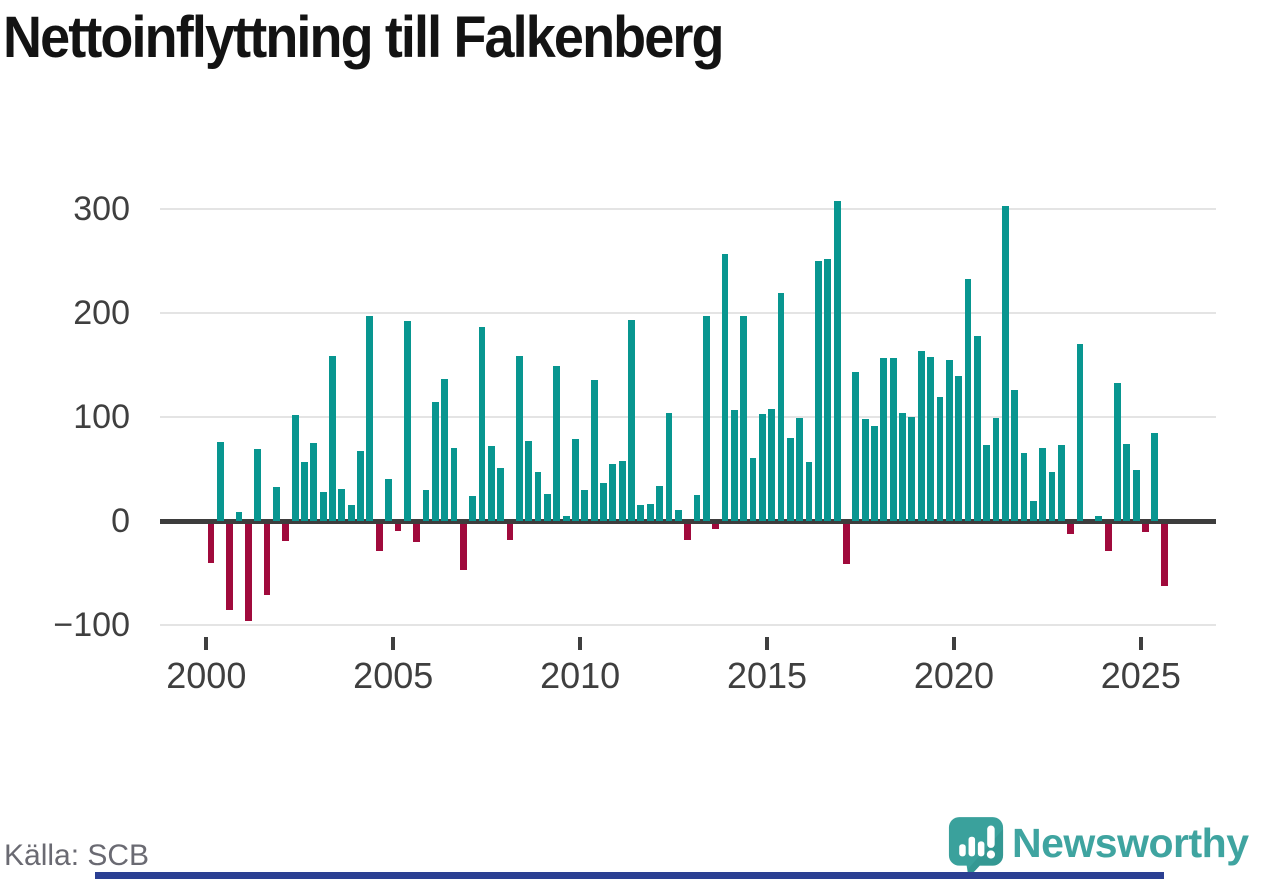 Image resolution: width=1262 pixels, height=879 pixels. Describe the element at coordinates (996, 469) in the screenshot. I see `bar-2021Q1` at that location.